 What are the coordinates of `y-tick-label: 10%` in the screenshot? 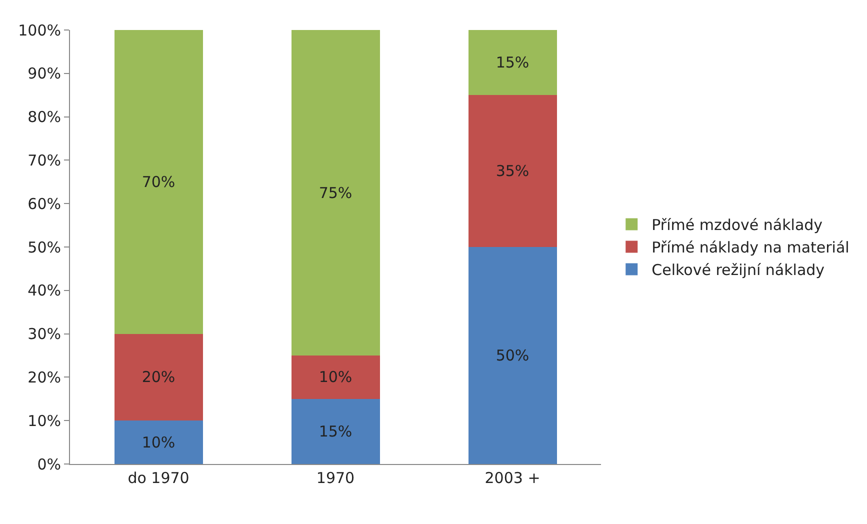 It's located at (44, 421).